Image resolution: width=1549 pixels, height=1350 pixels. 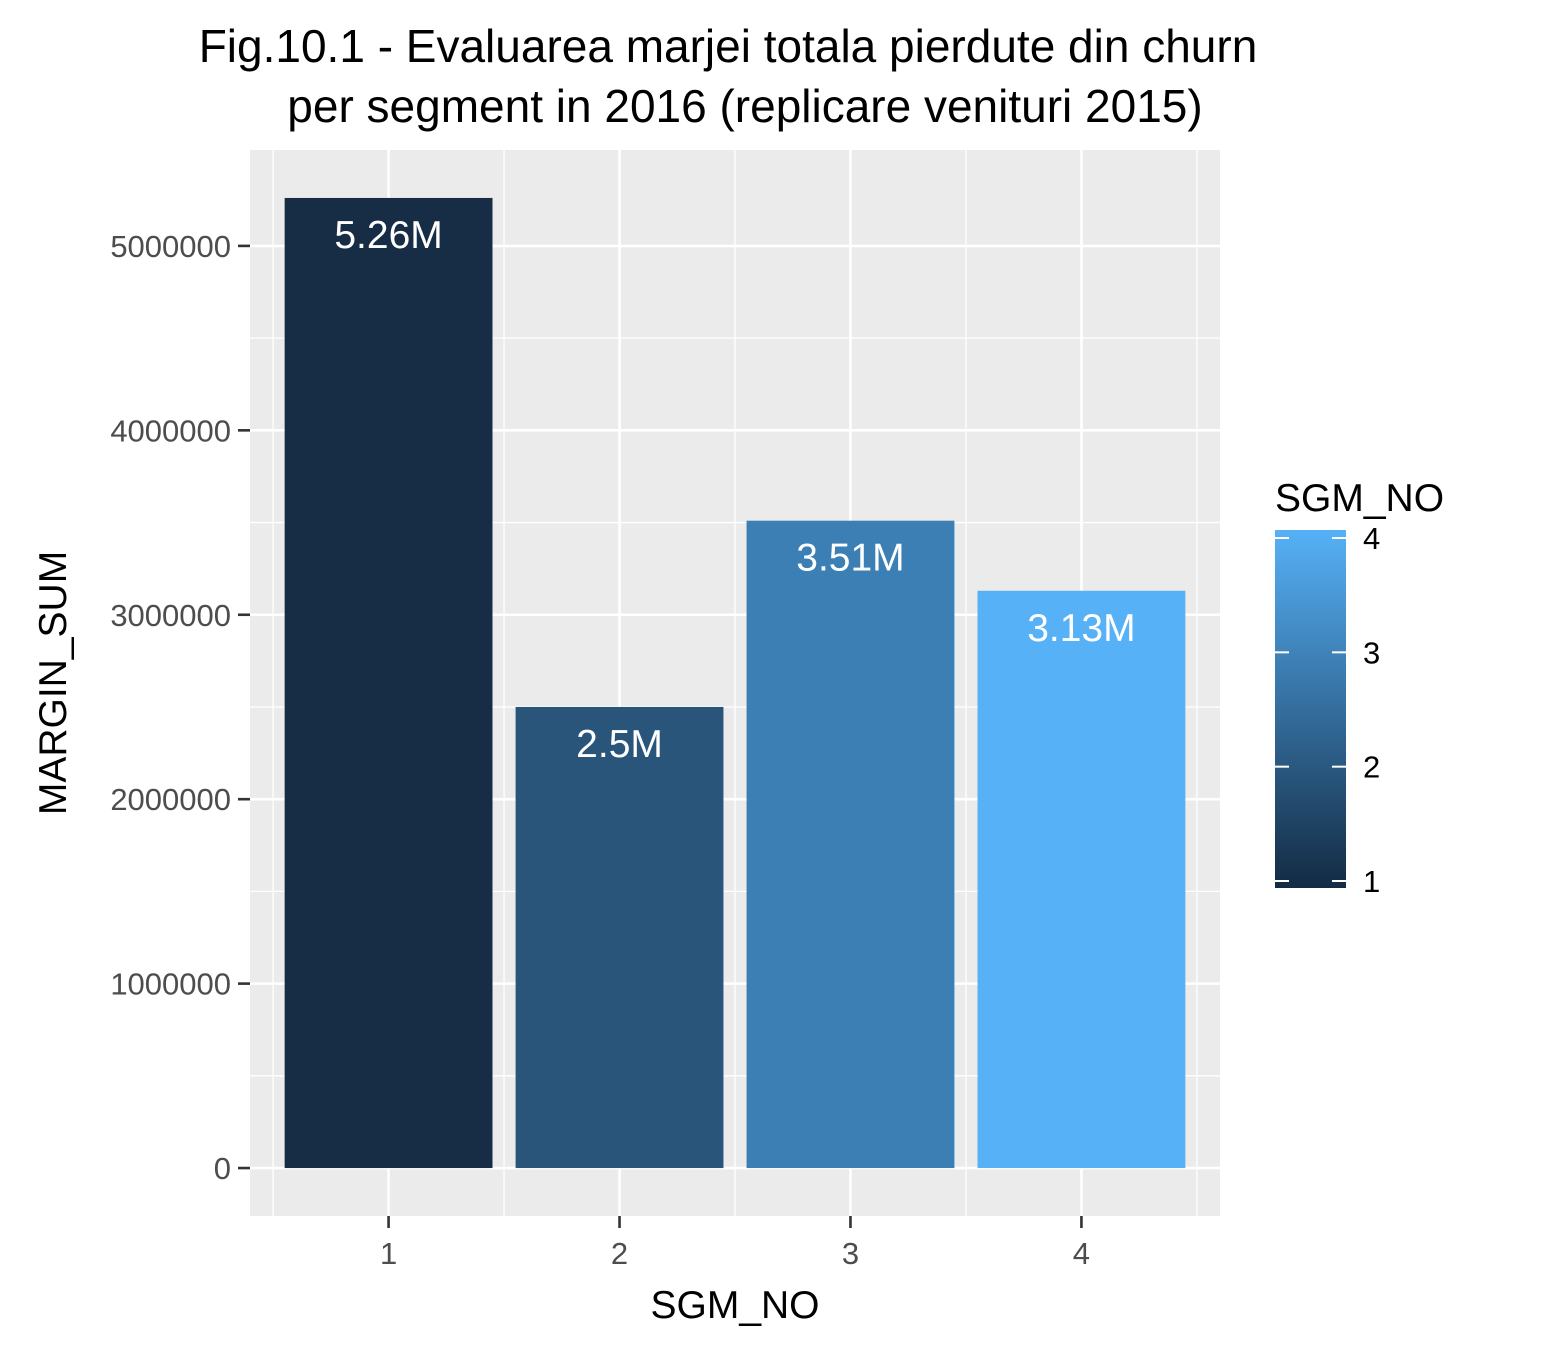 What do you see at coordinates (388, 235) in the screenshot?
I see `bar-label-1: 5.26M` at bounding box center [388, 235].